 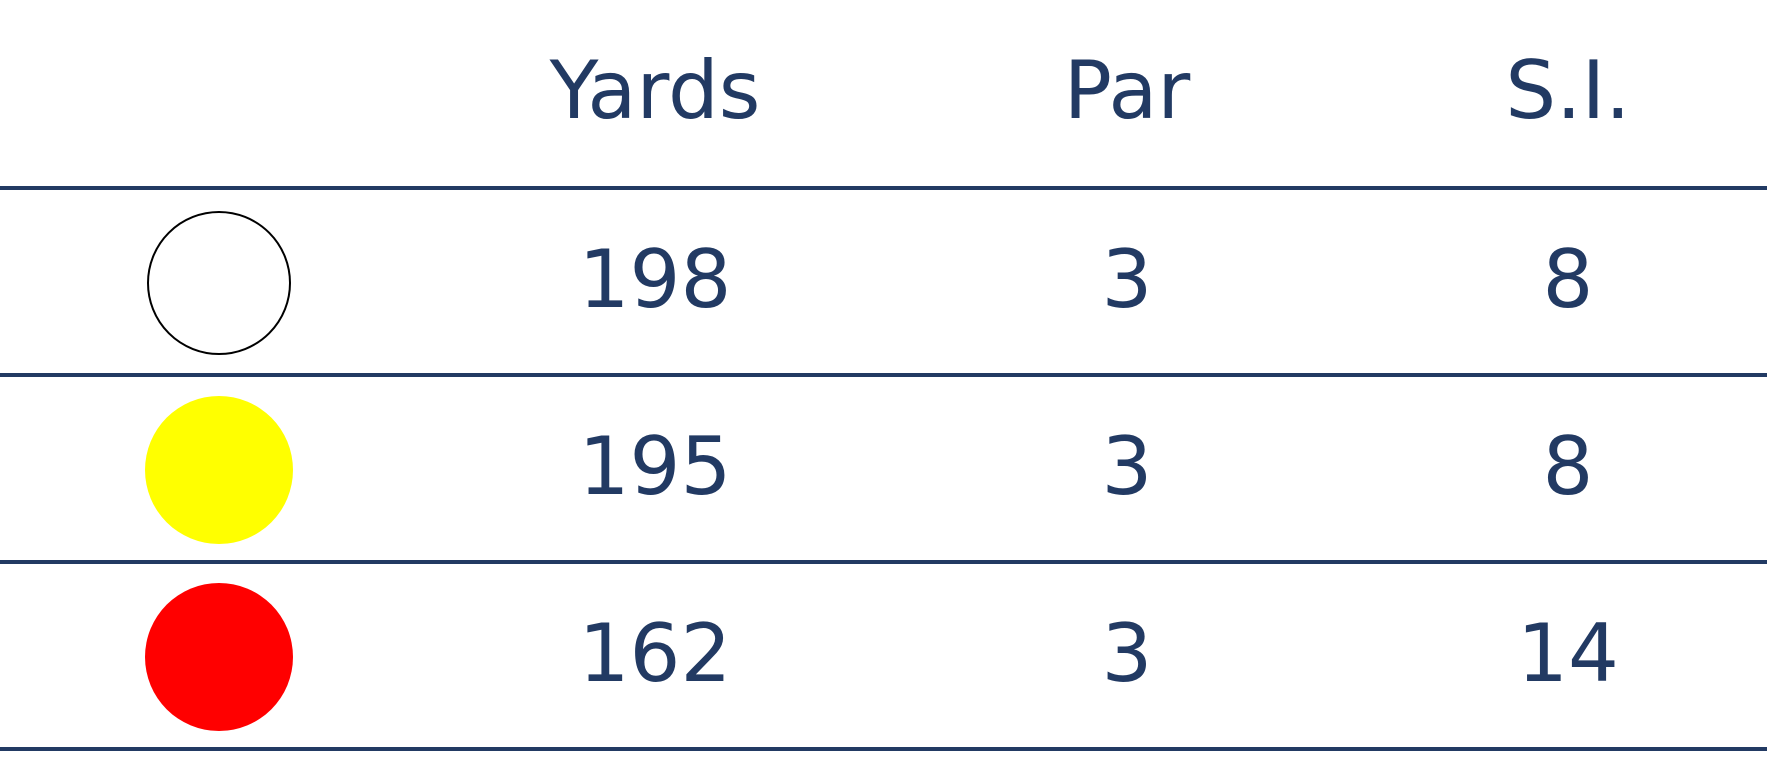 What do you see at coordinates (1127, 90) in the screenshot?
I see `column-header: Par` at bounding box center [1127, 90].